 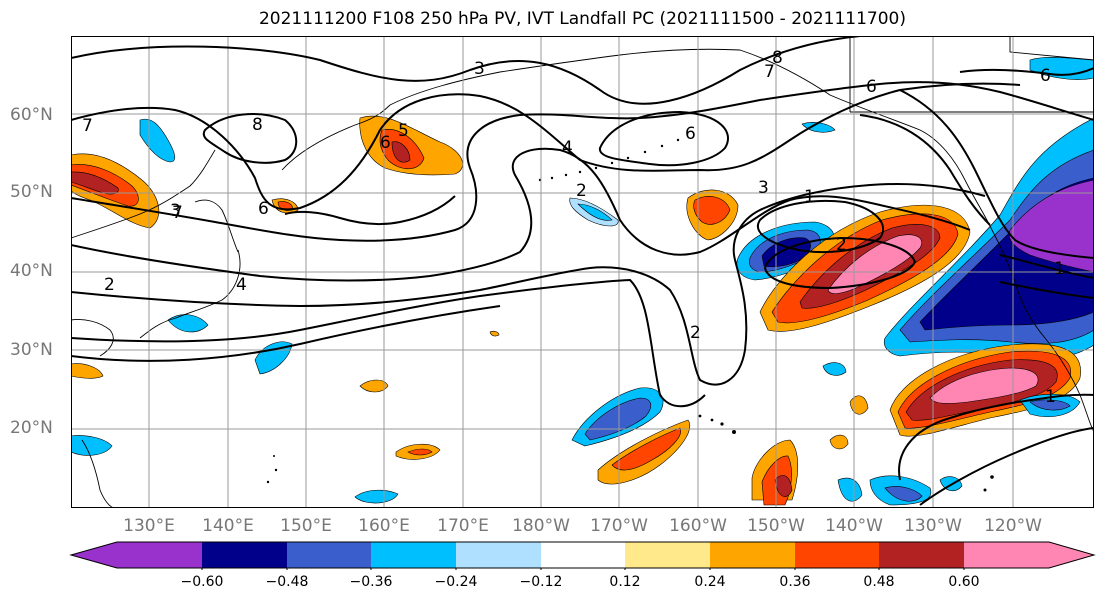 What do you see at coordinates (287, 582) in the screenshot?
I see `colorbar-tick: −0.48` at bounding box center [287, 582].